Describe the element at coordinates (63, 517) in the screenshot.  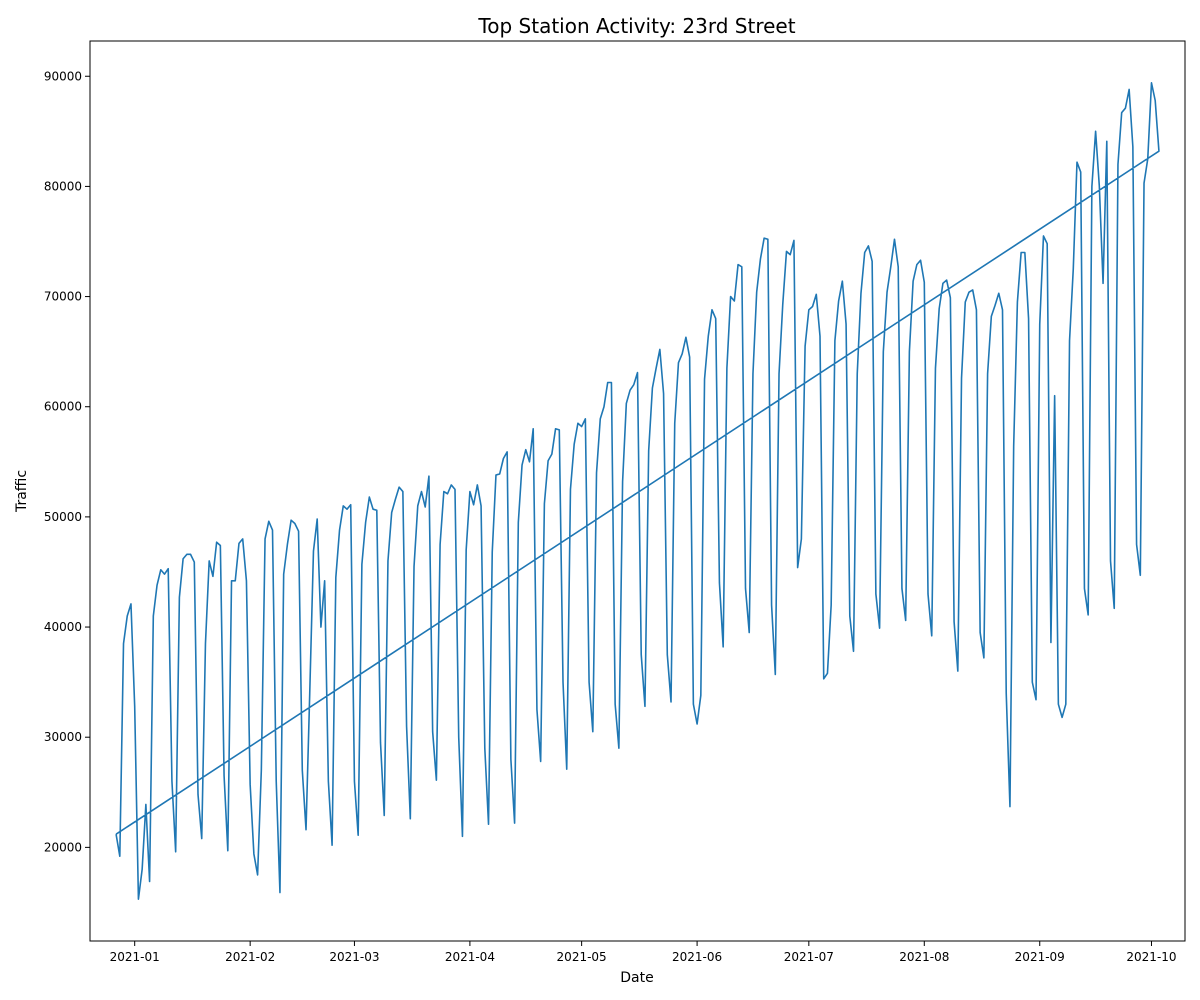
I see `y-tick-label: 50000` at that location.